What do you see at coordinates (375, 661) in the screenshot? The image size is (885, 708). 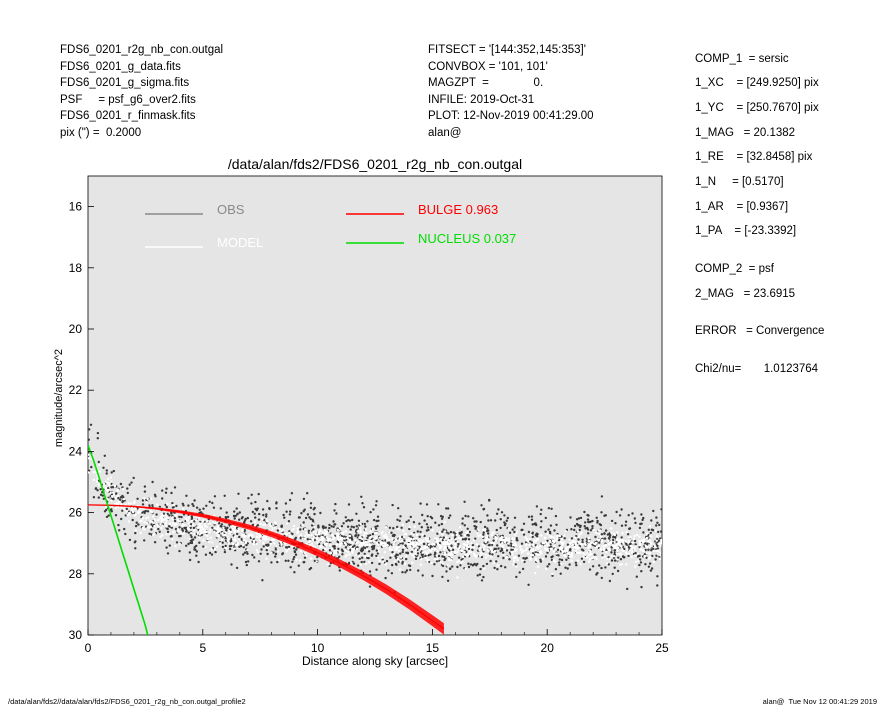 I see `x-axis-label: Distance along sky [arcsec]` at bounding box center [375, 661].